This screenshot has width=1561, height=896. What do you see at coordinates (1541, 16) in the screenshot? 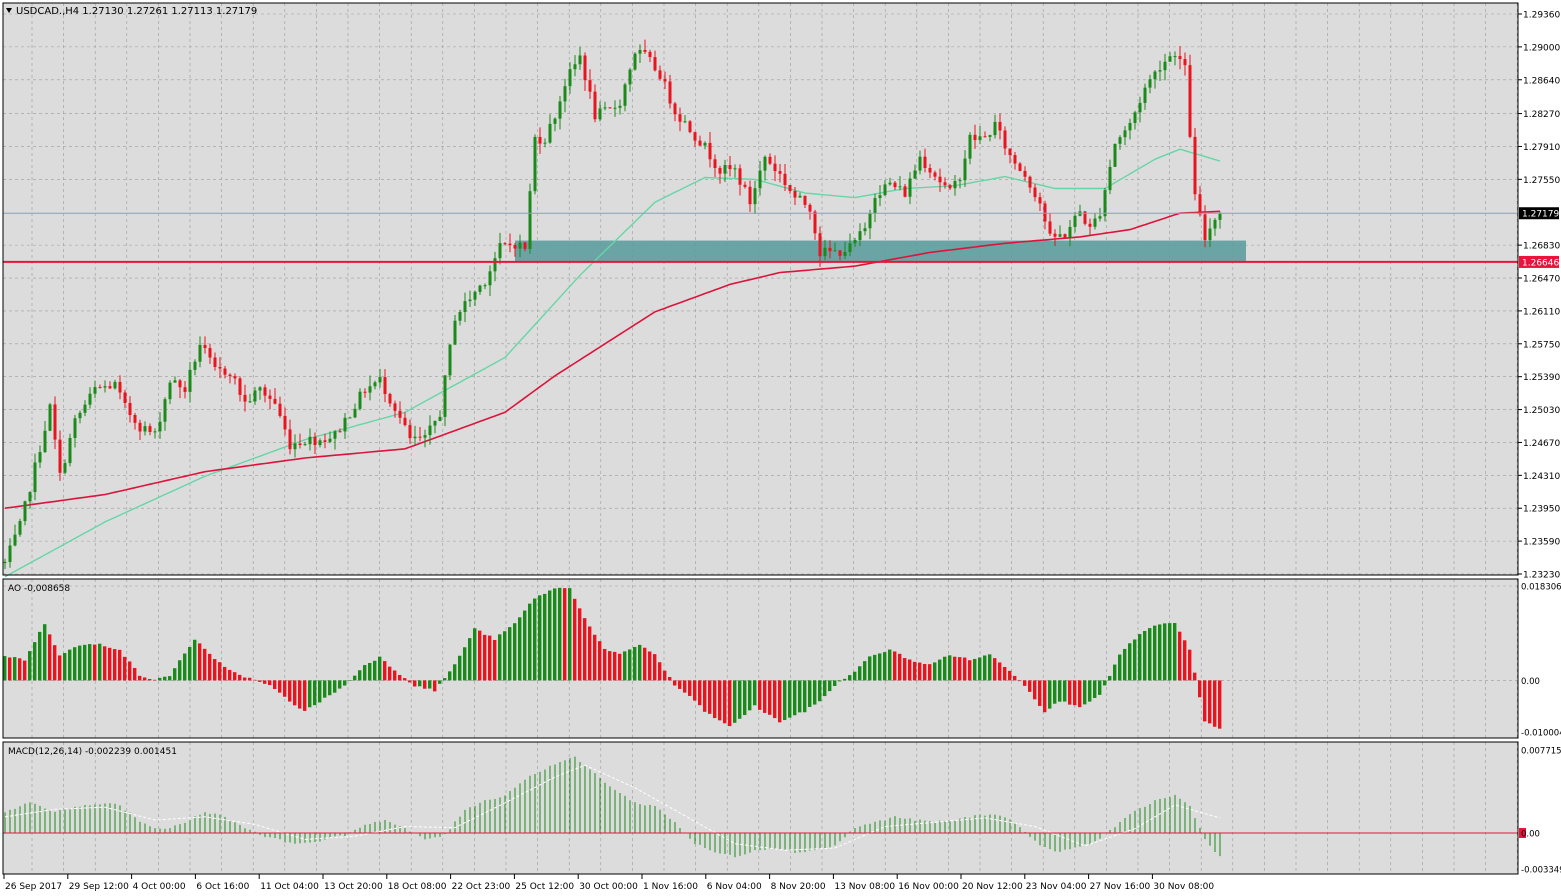
I see `y-tick-label: 1.29360` at bounding box center [1541, 16].